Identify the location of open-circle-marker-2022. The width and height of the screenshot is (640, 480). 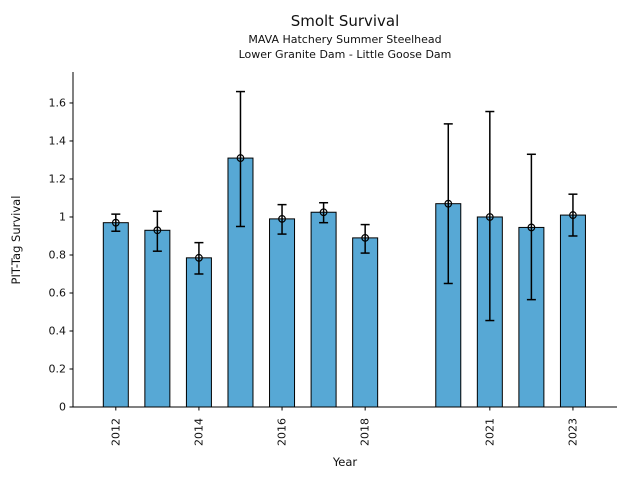
(531, 227).